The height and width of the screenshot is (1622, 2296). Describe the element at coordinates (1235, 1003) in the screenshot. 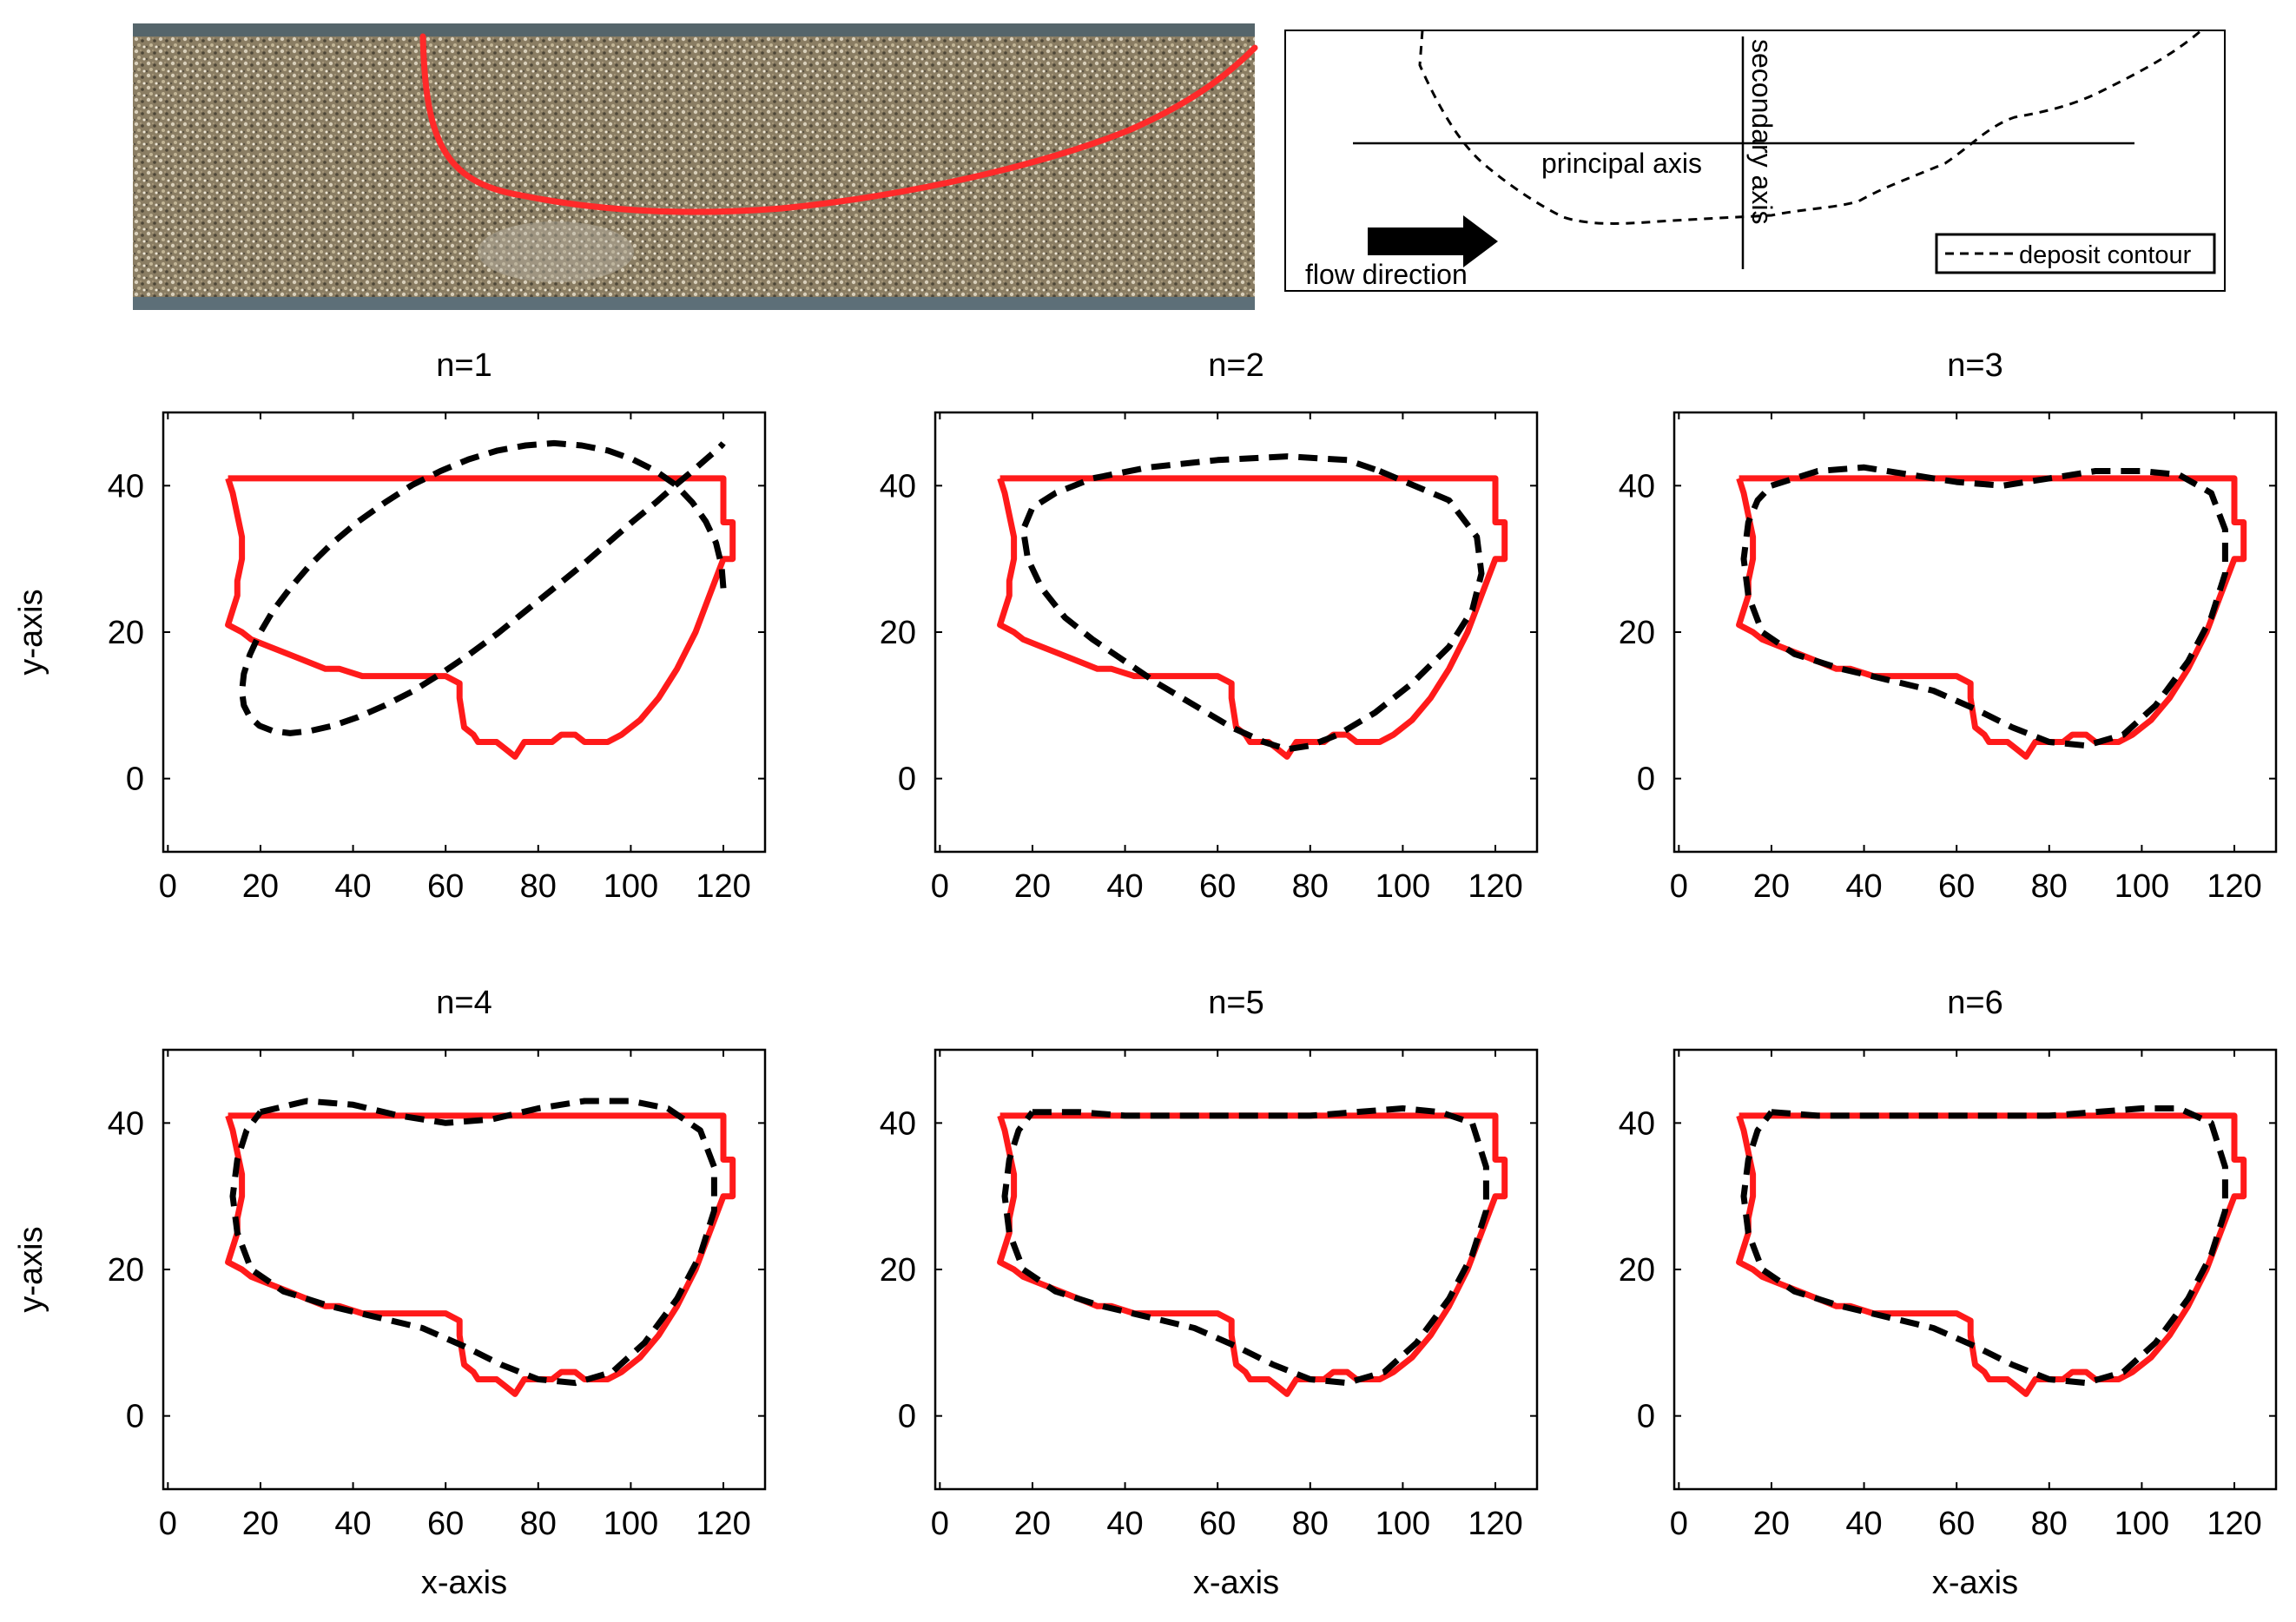

I see `panel-title: n=5` at that location.